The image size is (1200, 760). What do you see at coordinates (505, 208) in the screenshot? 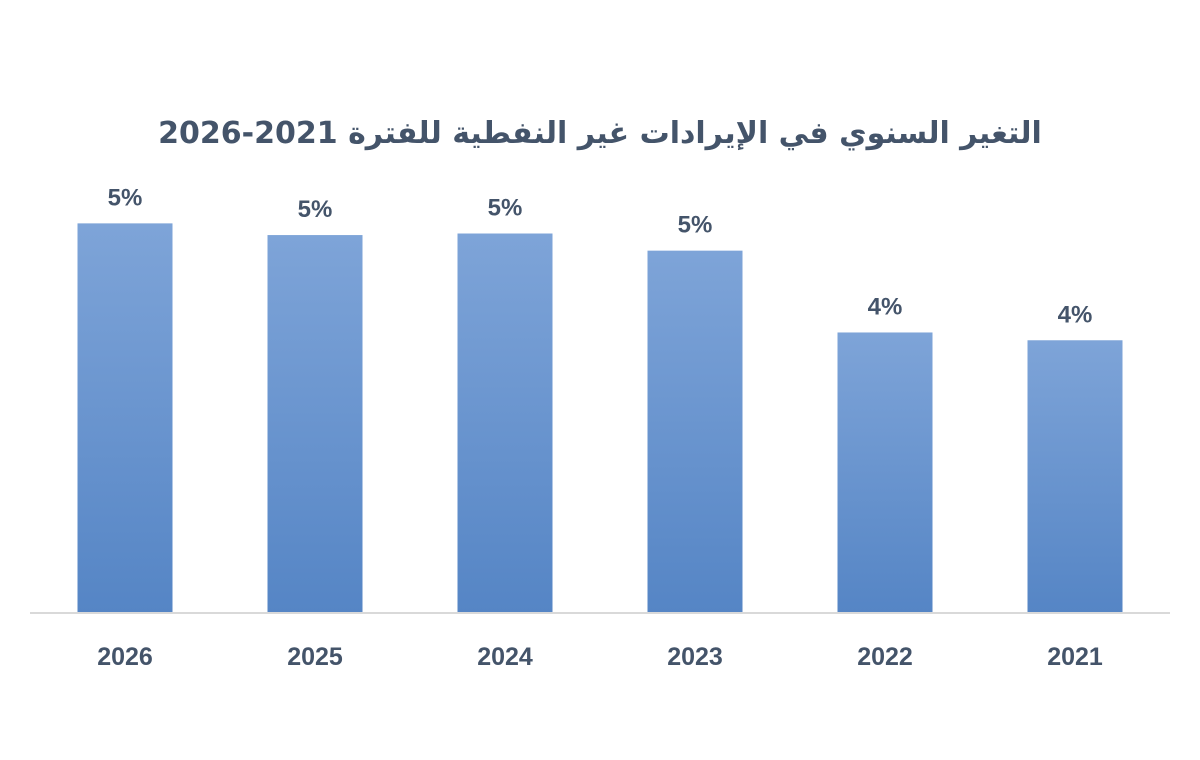
I see `data-label-2024: 5%` at bounding box center [505, 208].